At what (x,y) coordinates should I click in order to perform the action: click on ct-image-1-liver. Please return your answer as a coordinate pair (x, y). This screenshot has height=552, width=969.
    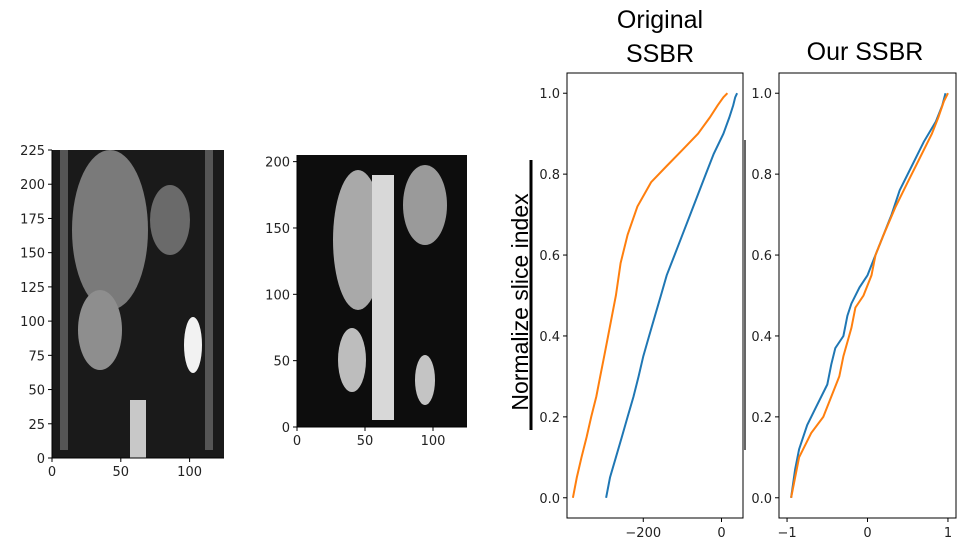
    Looking at the image, I should click on (110, 230).